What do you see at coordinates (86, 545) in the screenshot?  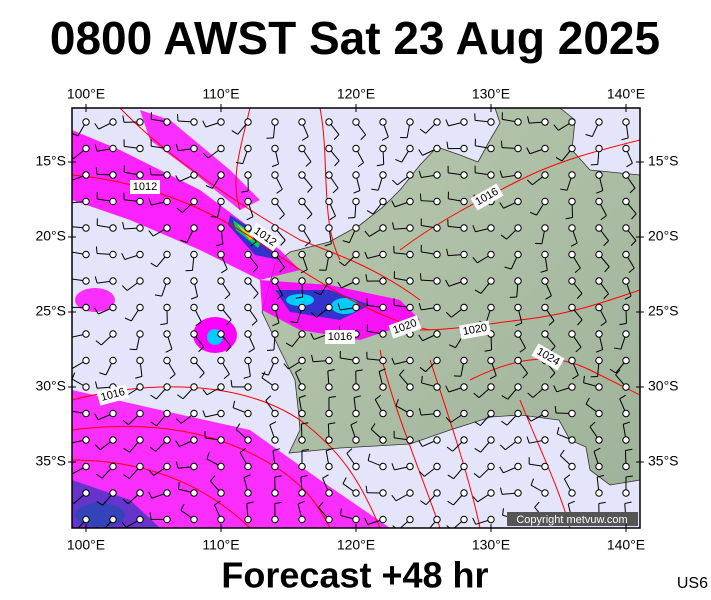 I see `lon-label: 100°E` at bounding box center [86, 545].